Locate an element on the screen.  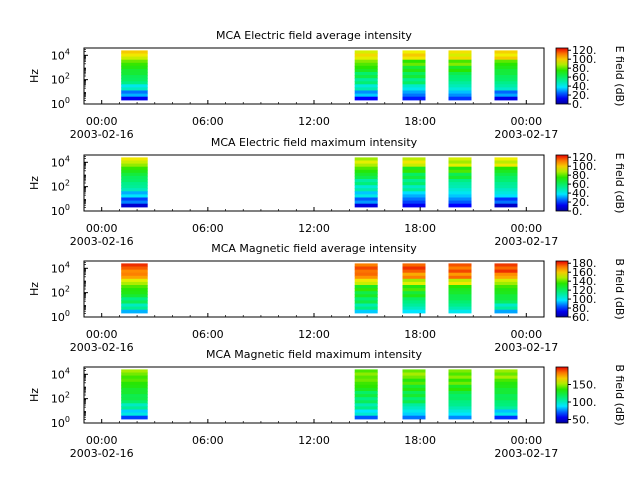
colorbar-tick-label: 100. is located at coordinates (584, 59).